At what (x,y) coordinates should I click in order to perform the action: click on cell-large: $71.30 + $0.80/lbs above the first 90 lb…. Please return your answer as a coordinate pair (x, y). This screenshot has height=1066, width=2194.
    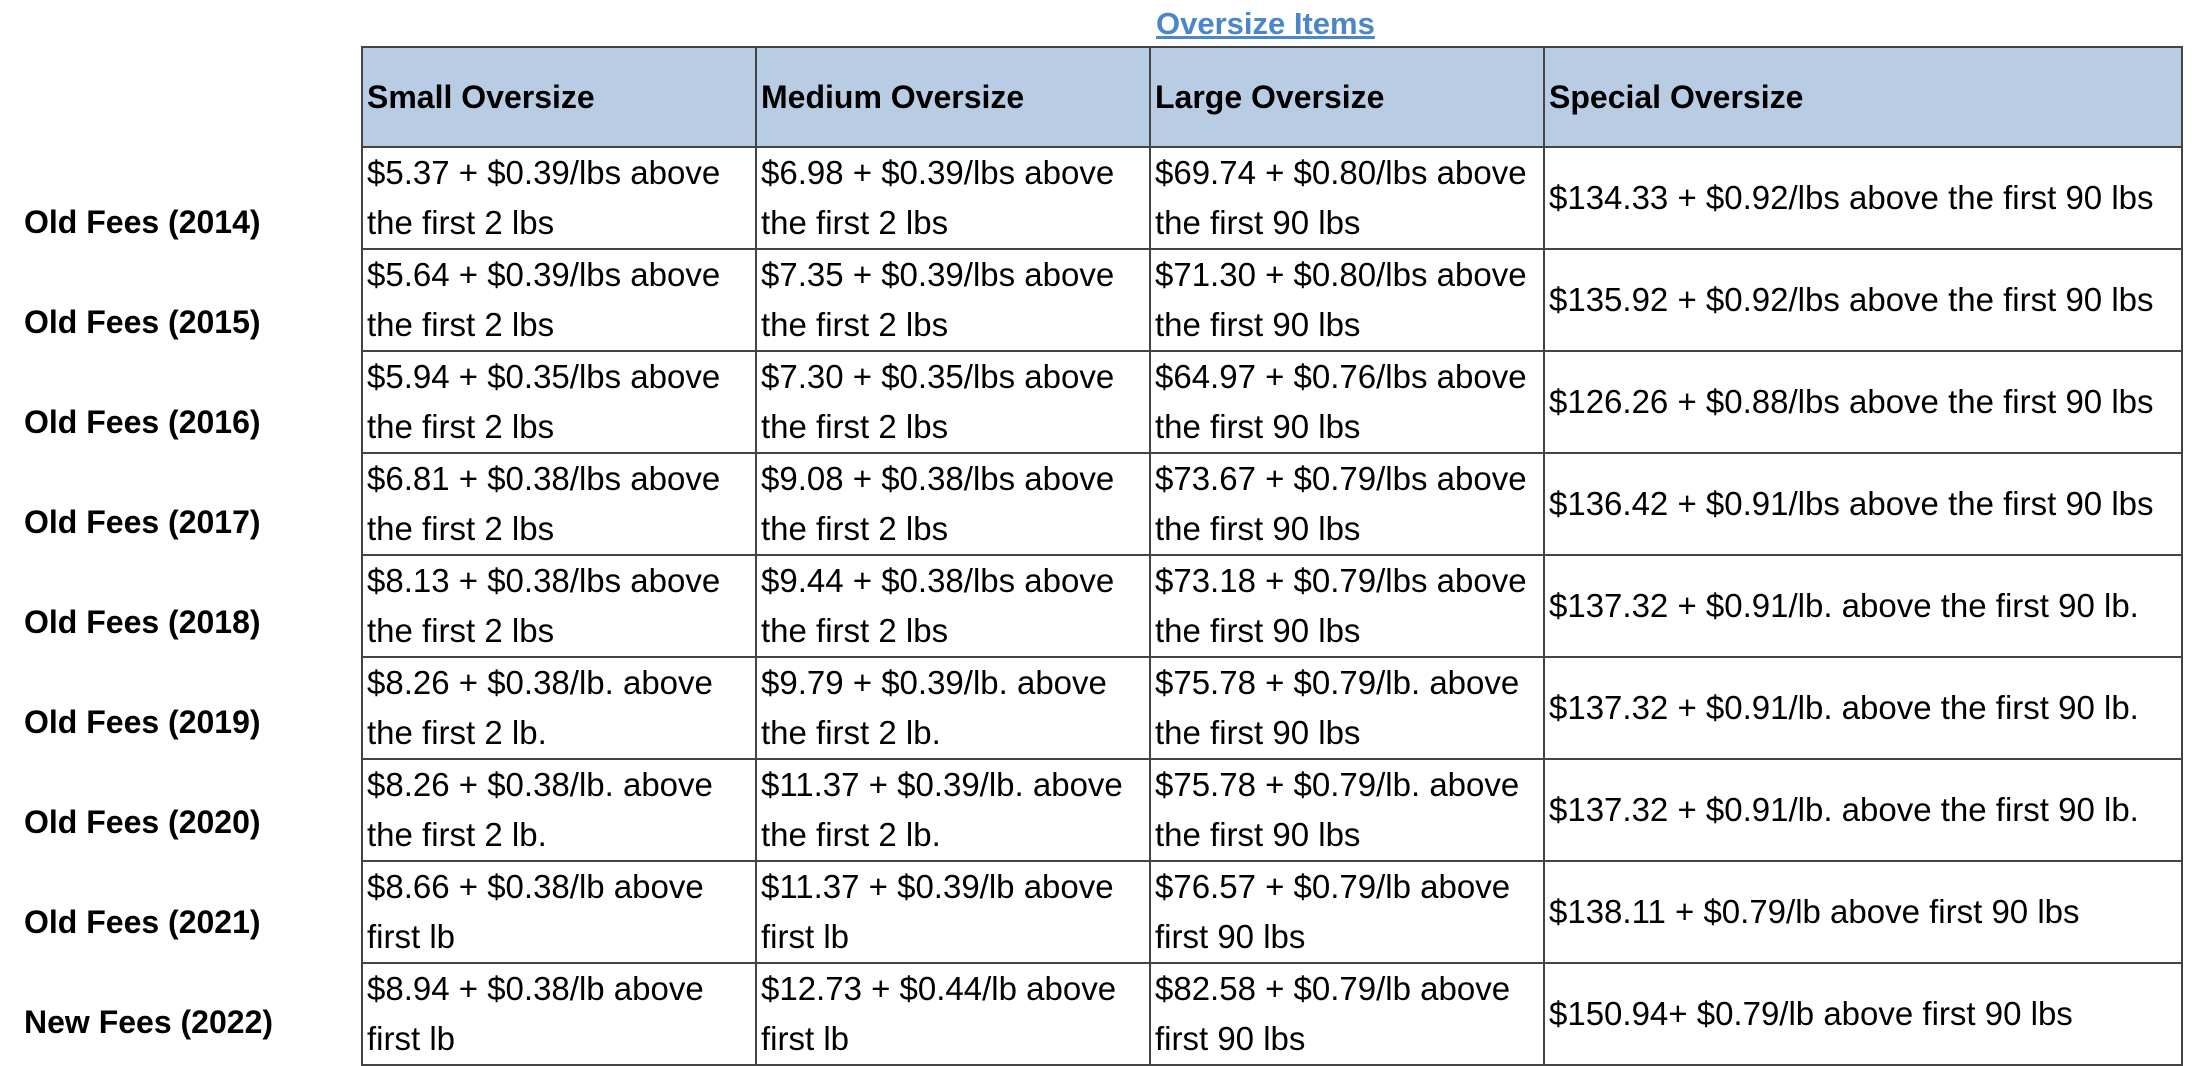
    Looking at the image, I should click on (1347, 300).